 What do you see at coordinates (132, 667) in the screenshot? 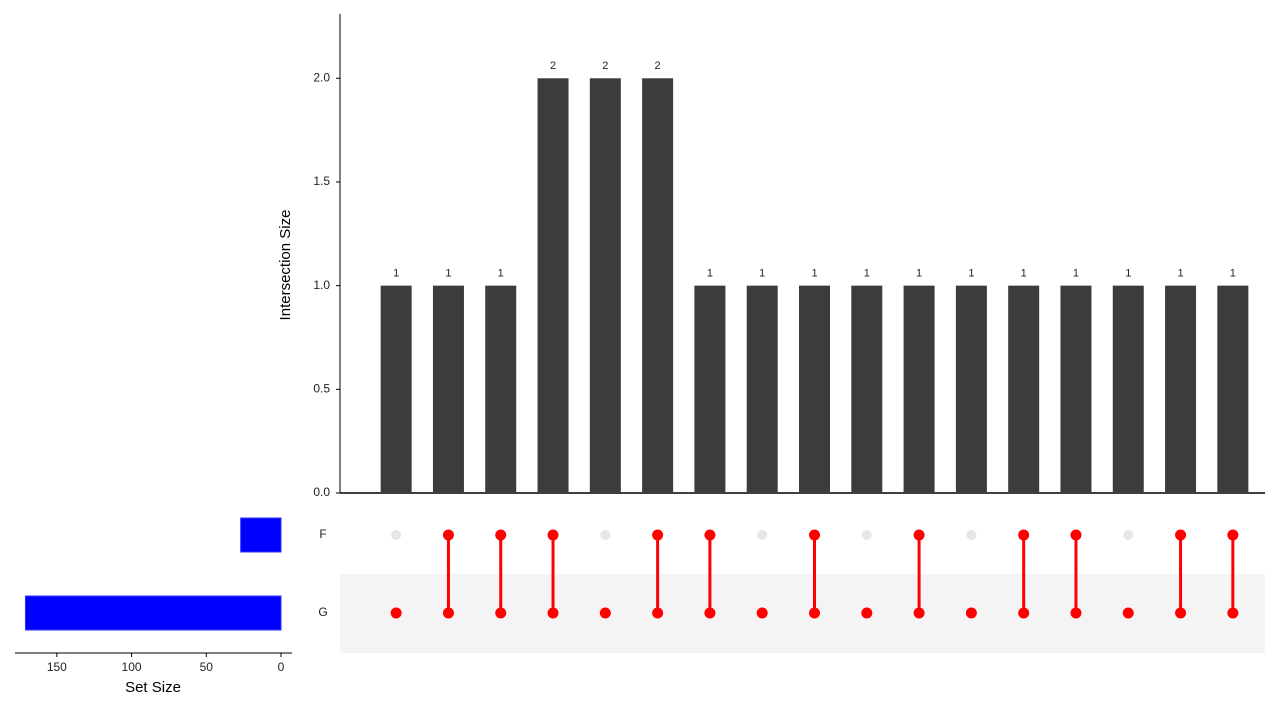
I see `set-size-tick-label: 100` at bounding box center [132, 667].